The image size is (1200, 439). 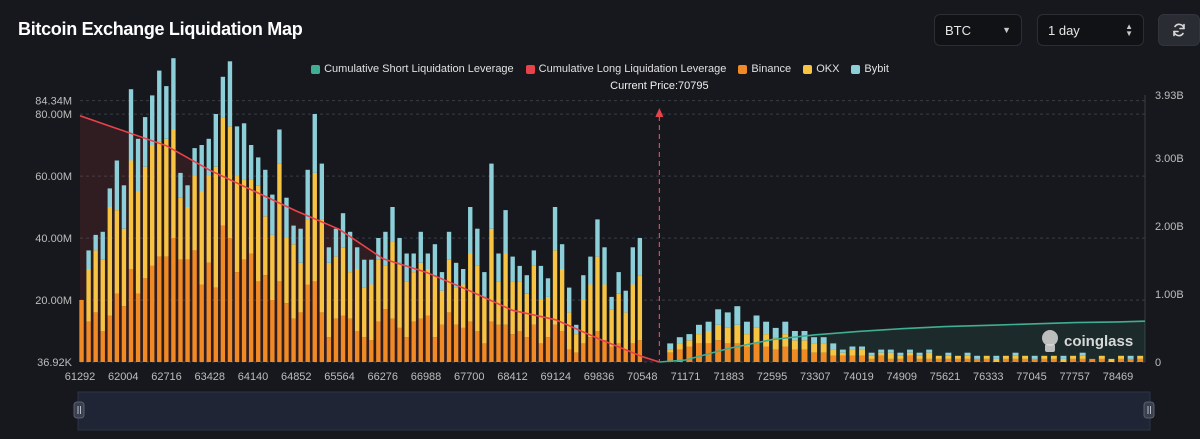 What do you see at coordinates (659, 112) in the screenshot?
I see `current-price-arrow` at bounding box center [659, 112].